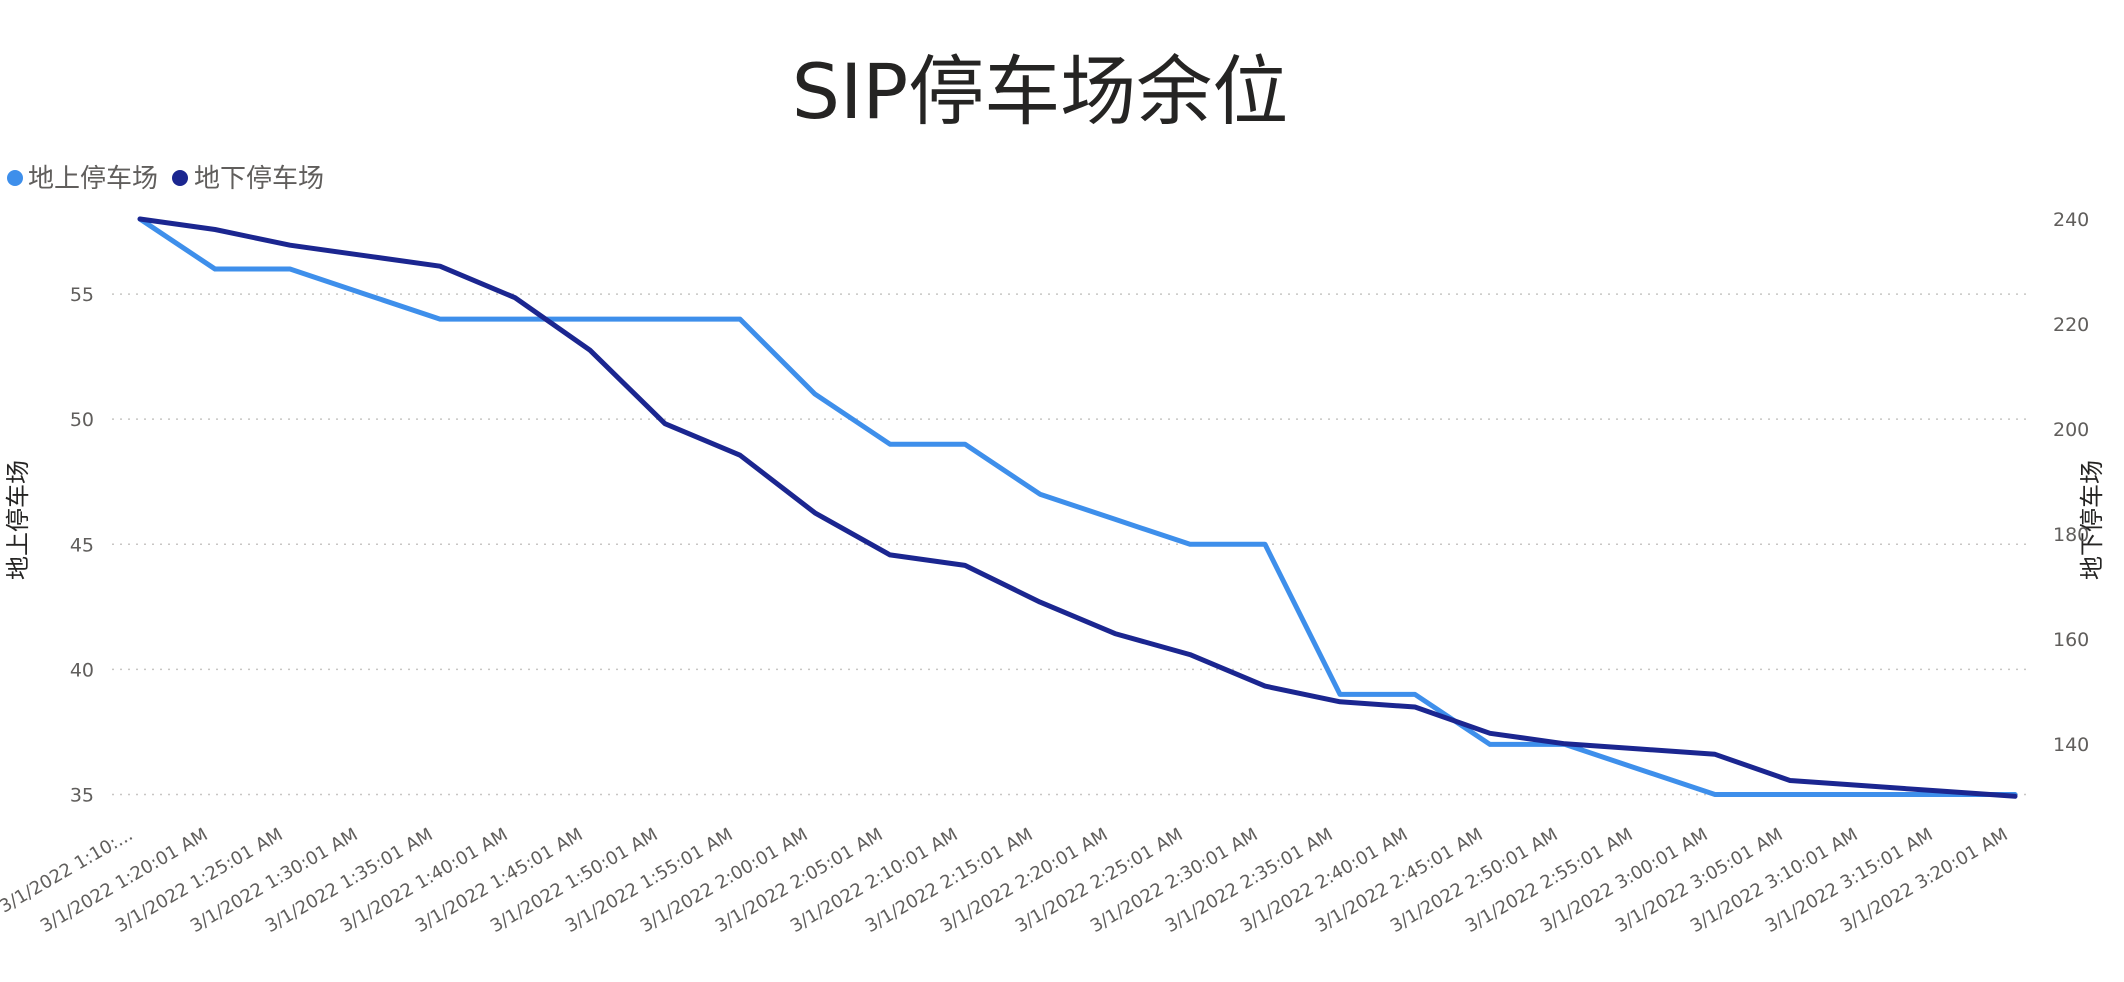  What do you see at coordinates (180, 178) in the screenshot?
I see `legend-marker-underground` at bounding box center [180, 178].